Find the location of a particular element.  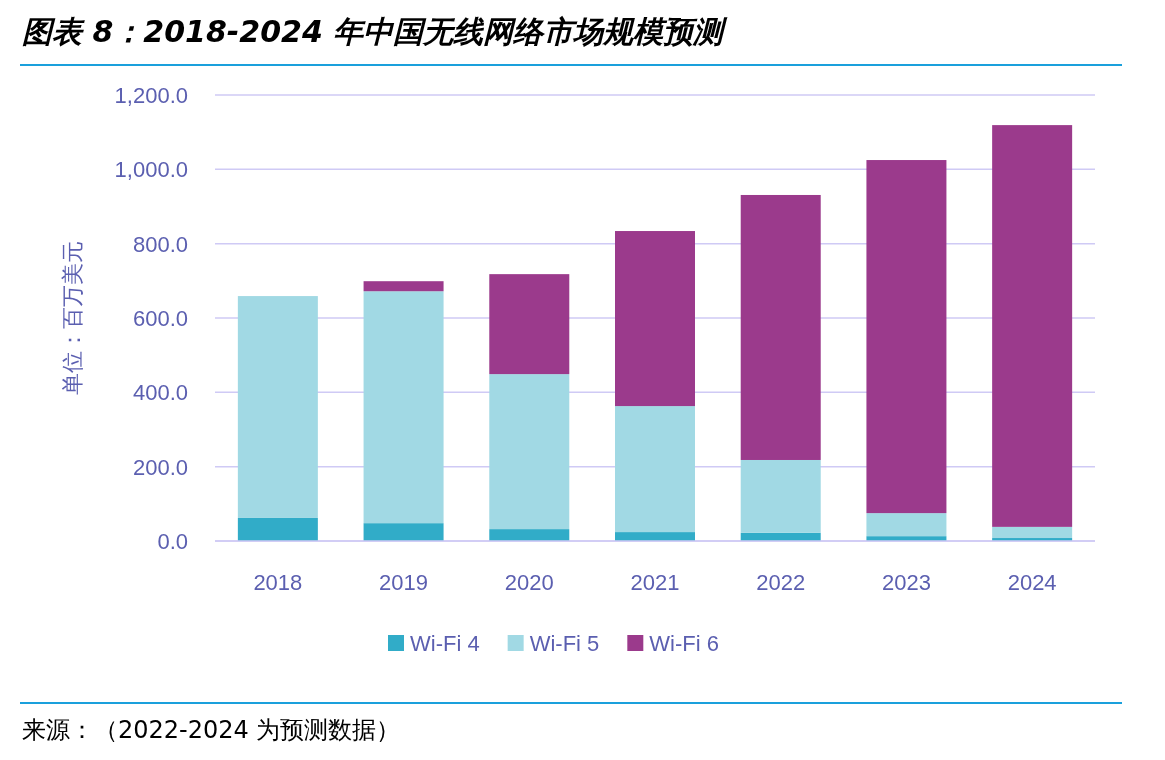

x-tick-label: 2021 is located at coordinates (655, 582).